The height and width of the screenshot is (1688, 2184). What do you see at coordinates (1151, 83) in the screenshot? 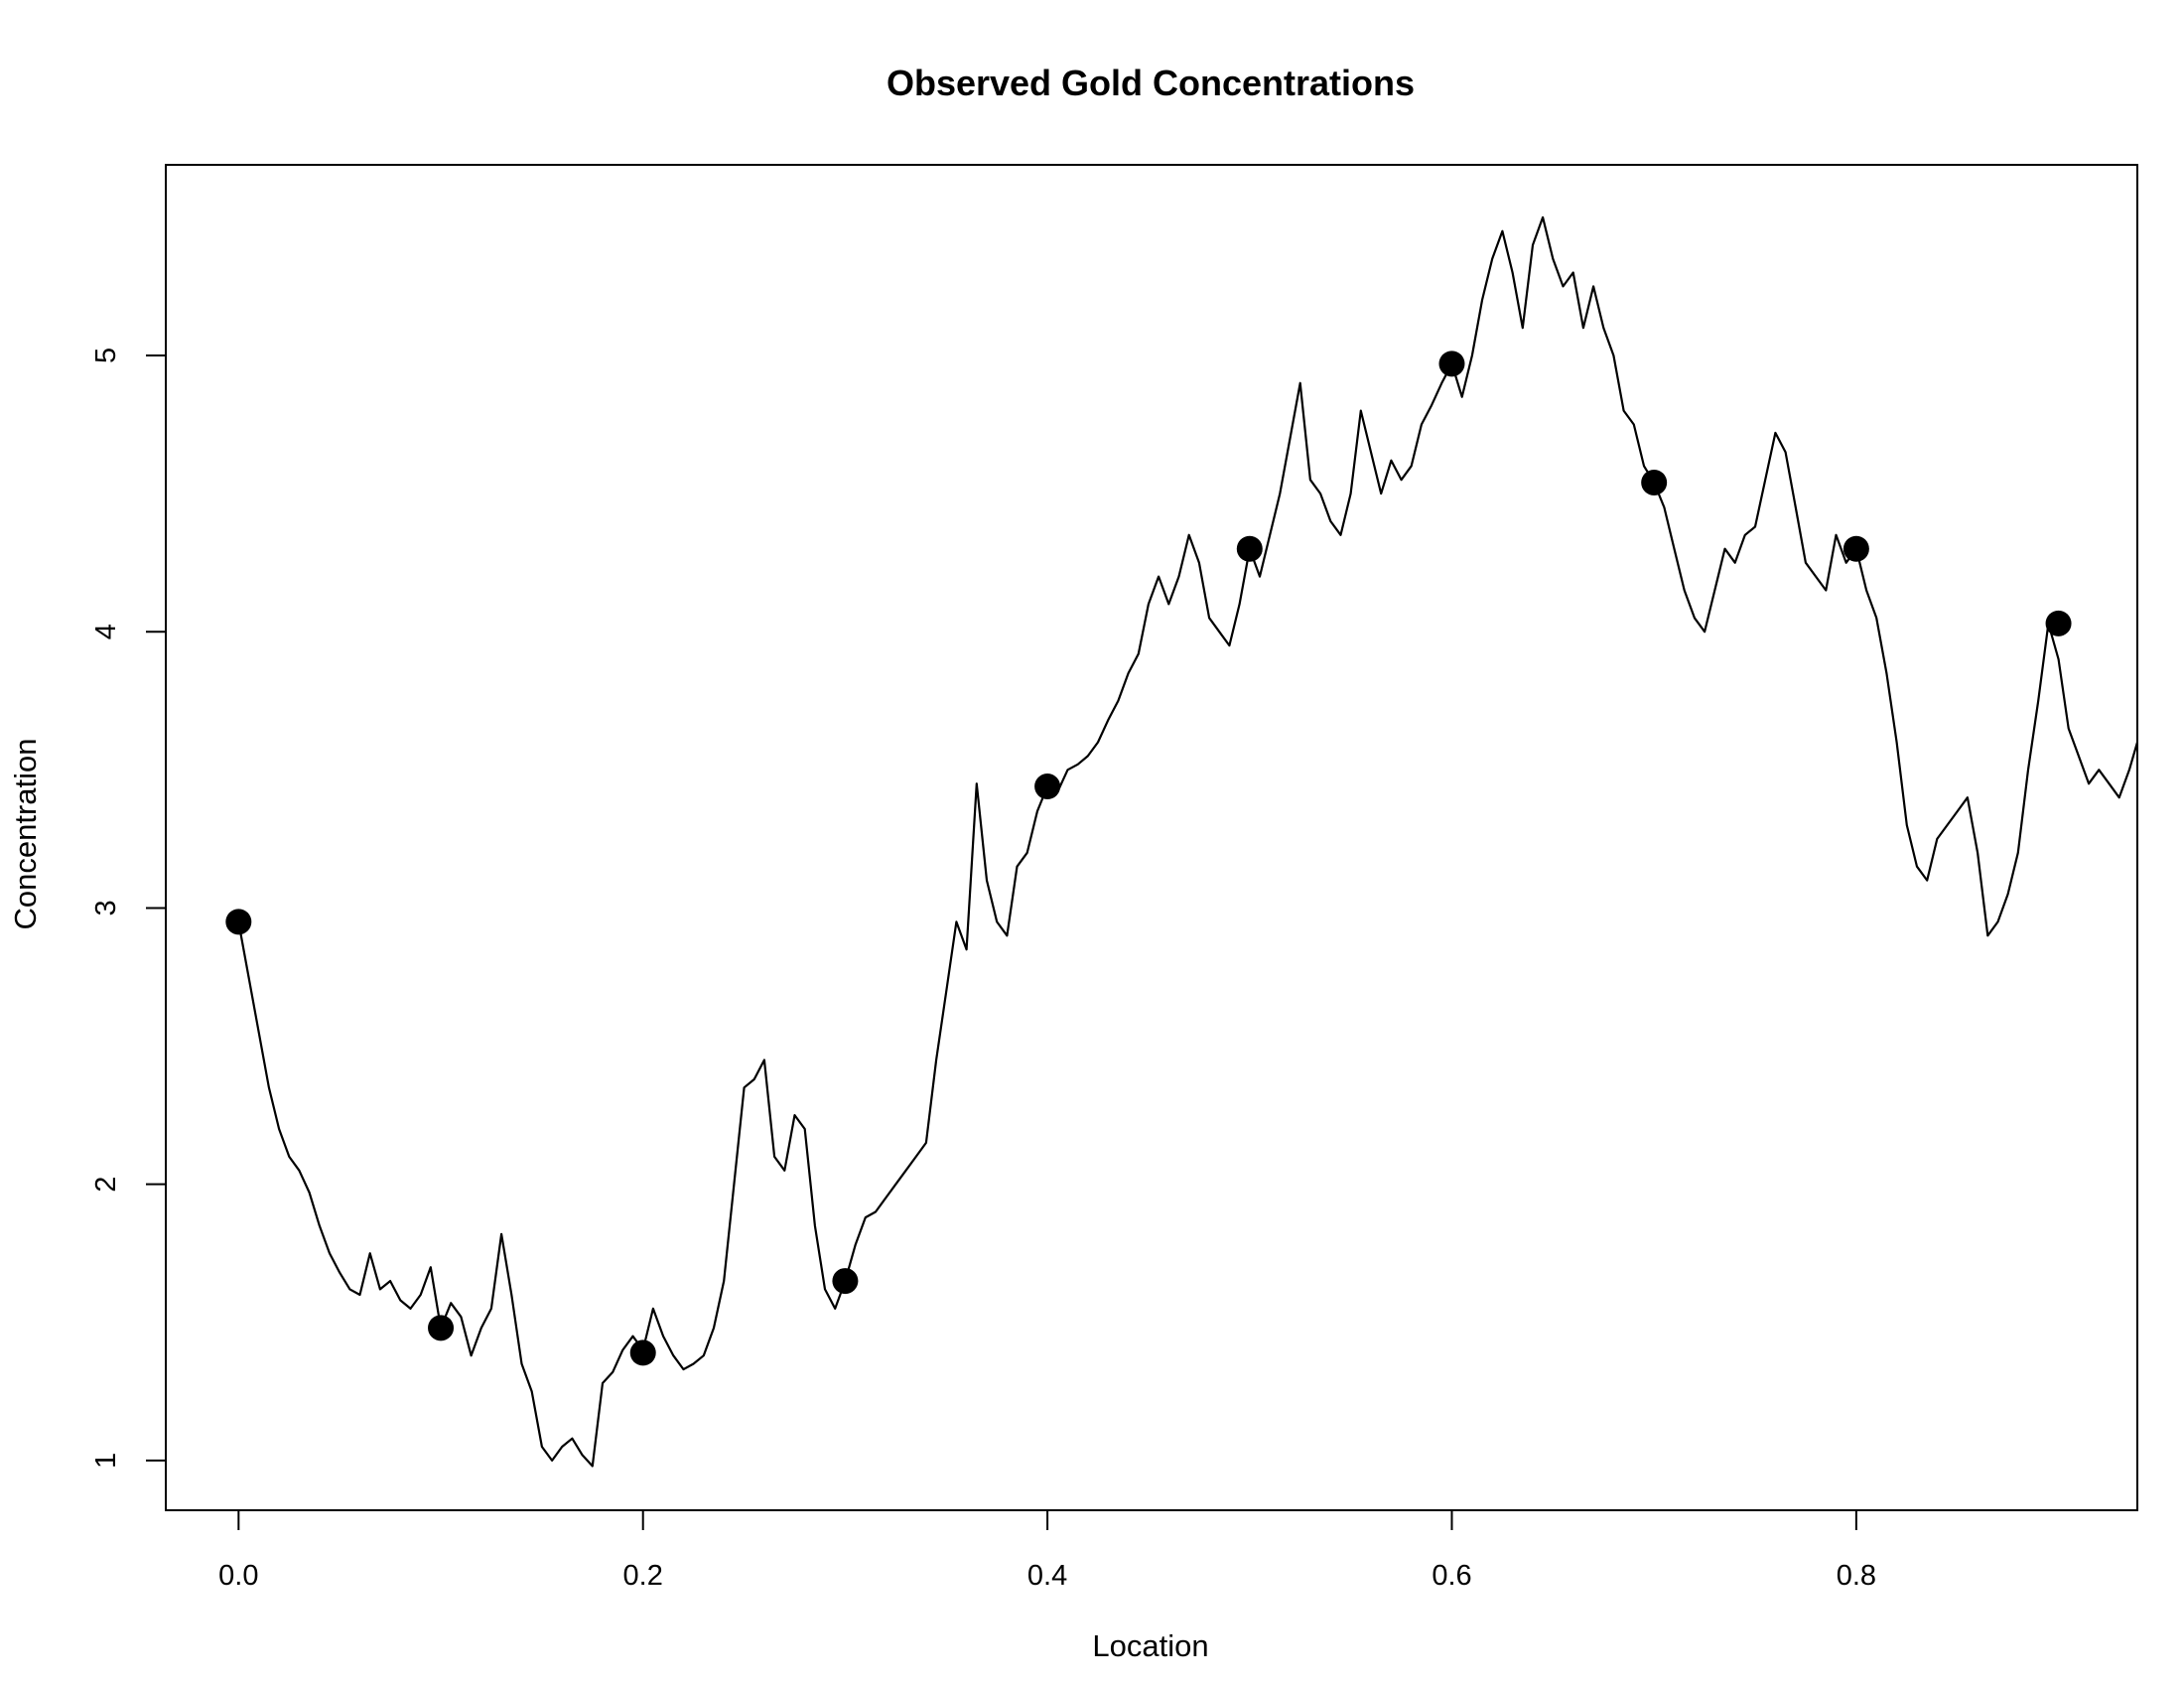
I see `chart-title: Observed Gold Concentrations` at bounding box center [1151, 83].